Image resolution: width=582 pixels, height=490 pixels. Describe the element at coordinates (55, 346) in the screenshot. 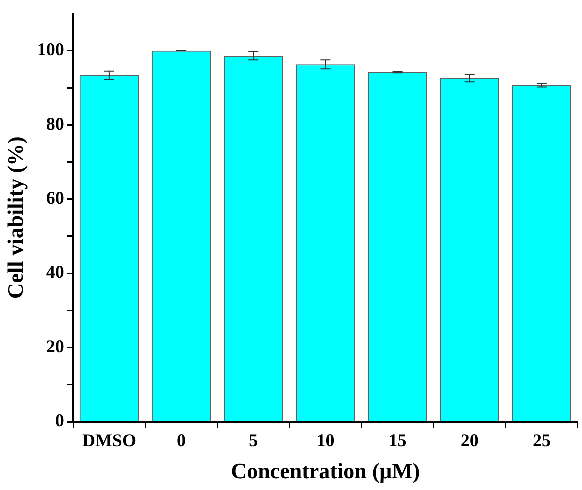

I see `y-tick-label: 20` at that location.